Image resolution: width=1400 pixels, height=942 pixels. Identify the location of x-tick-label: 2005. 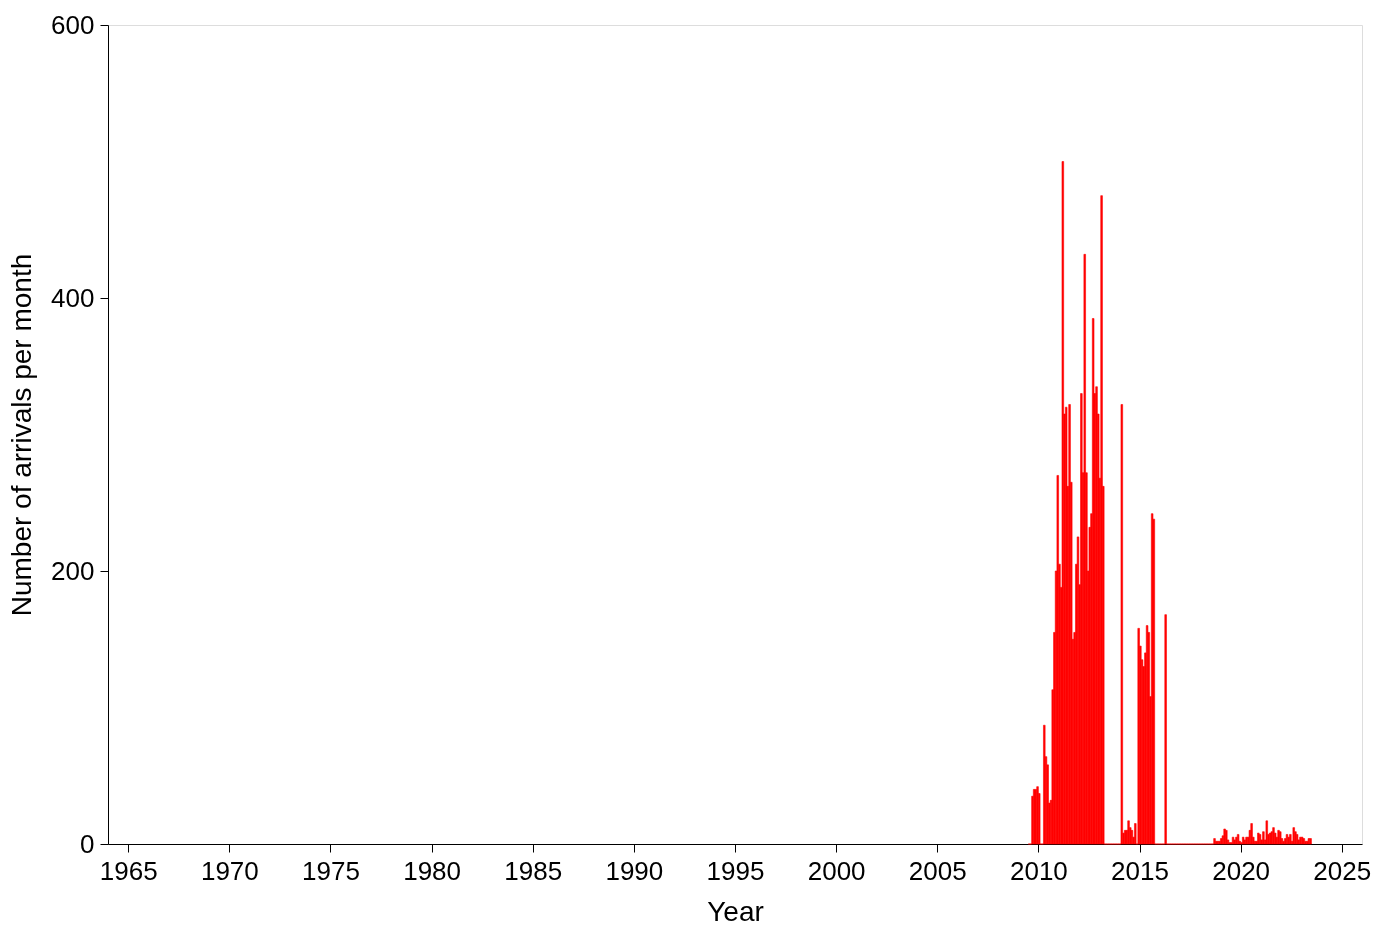
(937, 870).